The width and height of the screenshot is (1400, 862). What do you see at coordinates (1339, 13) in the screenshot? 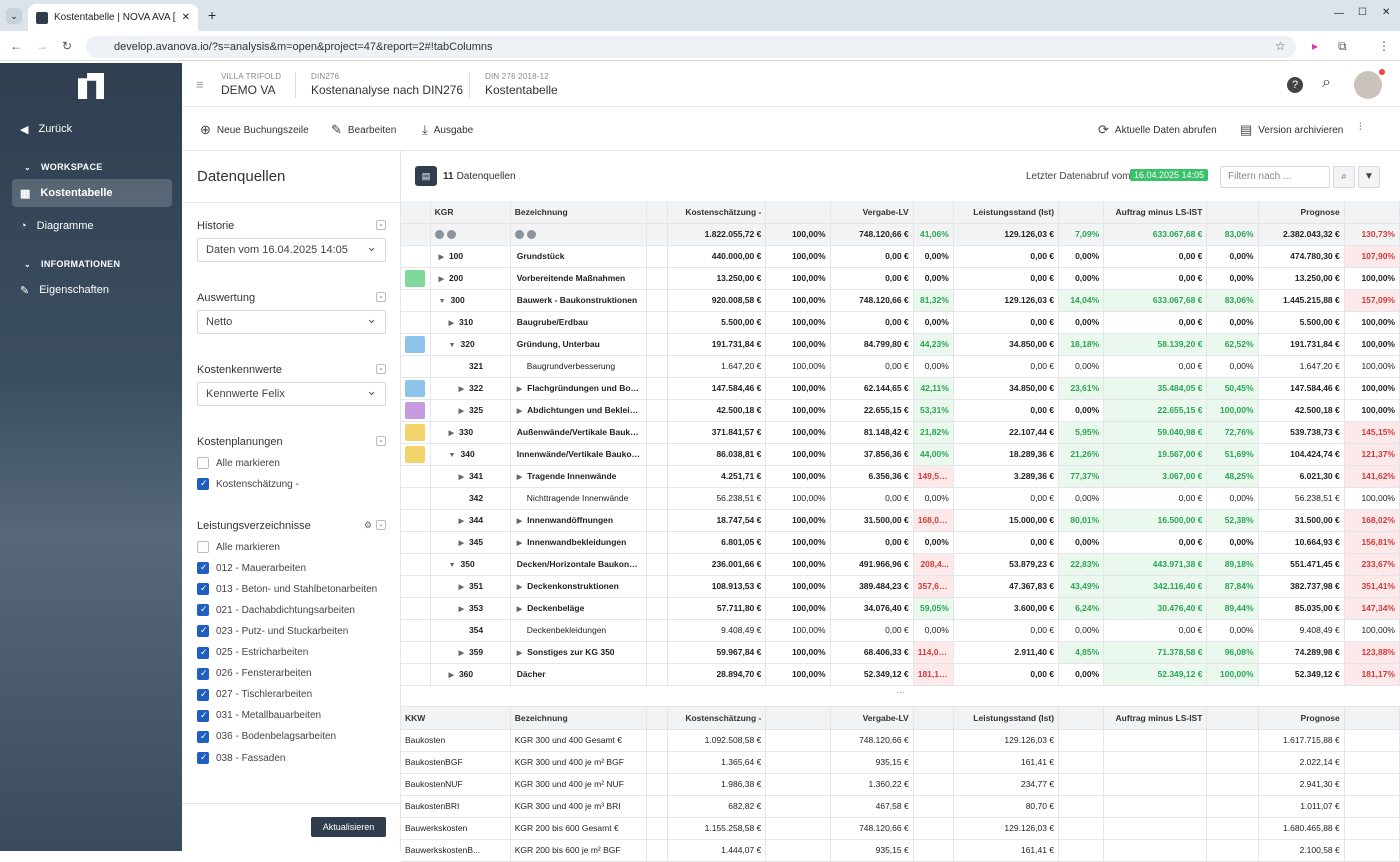
I see `minimize-icon: —` at bounding box center [1339, 13].